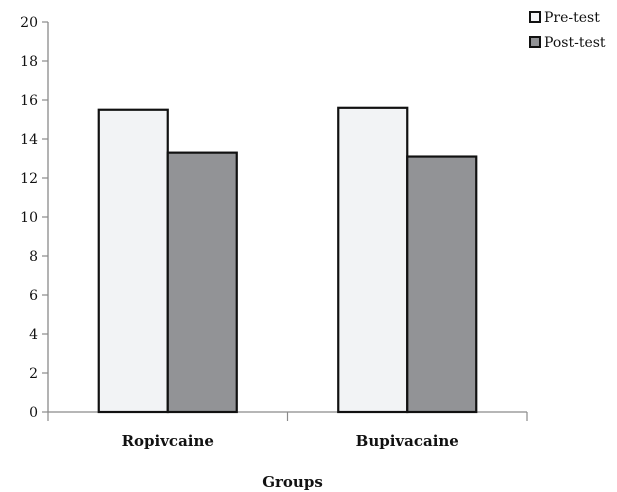  I want to click on category-labels: Ropivcaine Bupivacaine, so click(290, 441).